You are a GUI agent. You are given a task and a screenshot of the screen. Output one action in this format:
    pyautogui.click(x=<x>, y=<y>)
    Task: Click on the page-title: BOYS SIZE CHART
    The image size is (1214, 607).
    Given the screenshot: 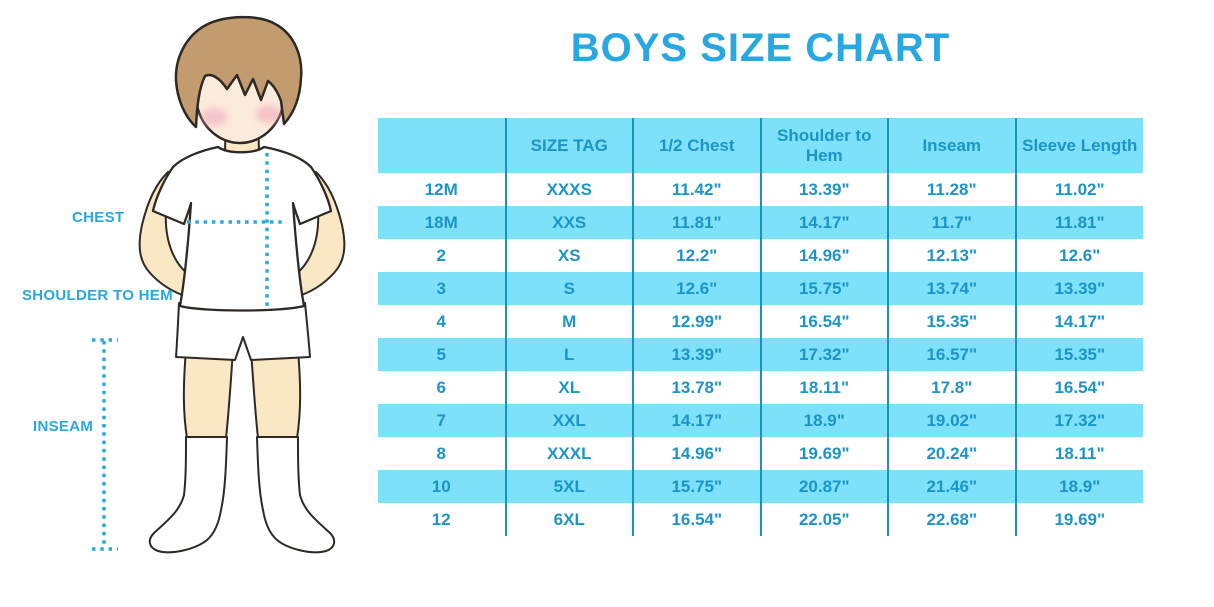 What is the action you would take?
    pyautogui.click(x=760, y=48)
    